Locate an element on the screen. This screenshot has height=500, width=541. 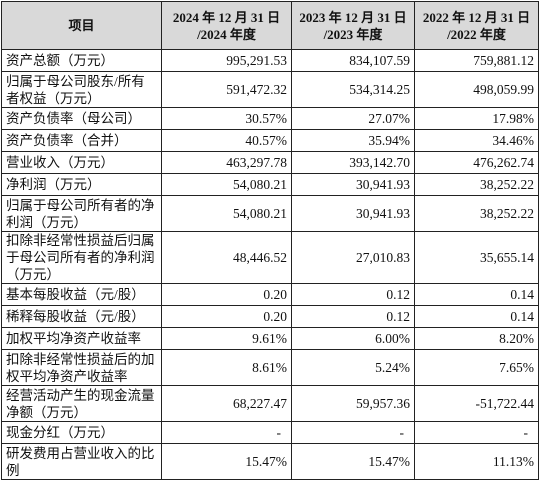
cell-2022: 7.65% is located at coordinates (476, 367).